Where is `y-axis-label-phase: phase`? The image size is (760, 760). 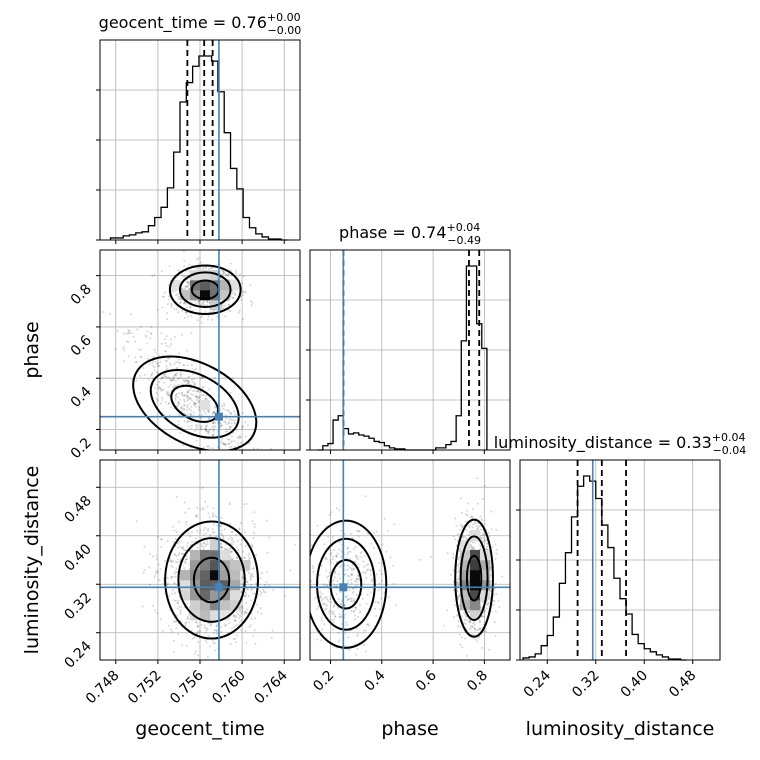 y-axis-label-phase: phase is located at coordinates (32, 349).